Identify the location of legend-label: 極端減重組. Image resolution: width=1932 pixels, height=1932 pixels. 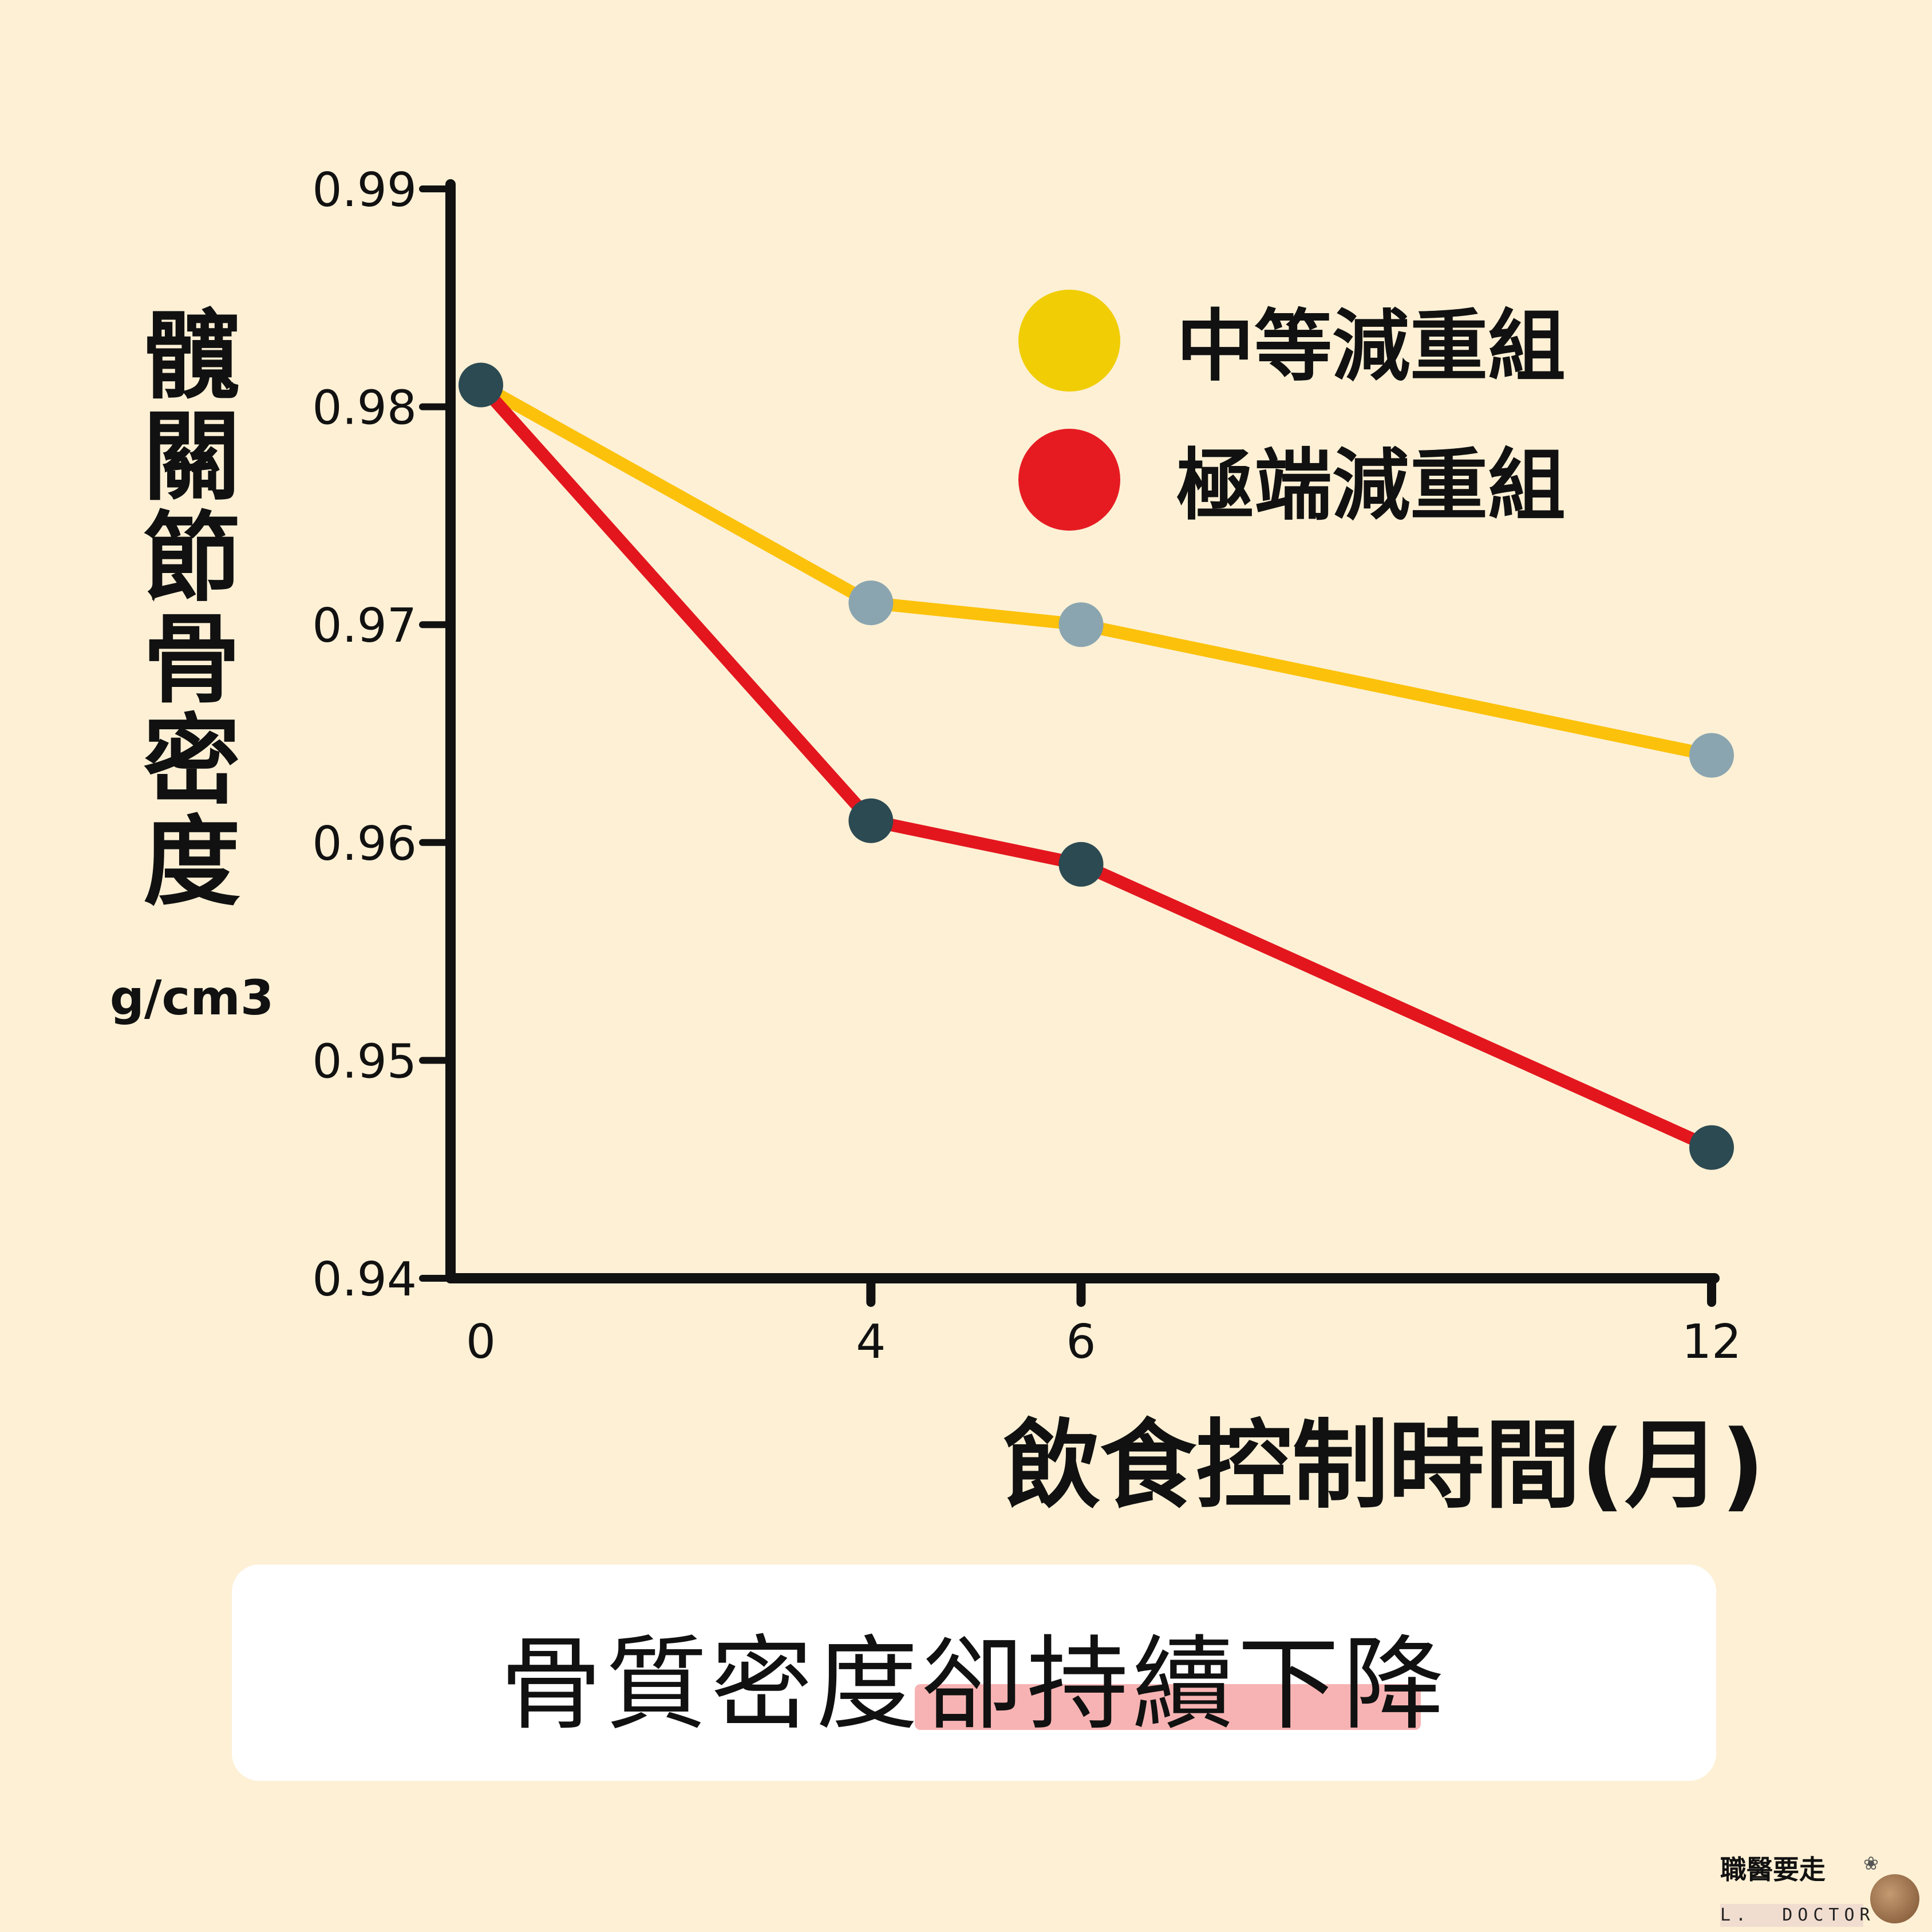
(1371, 486).